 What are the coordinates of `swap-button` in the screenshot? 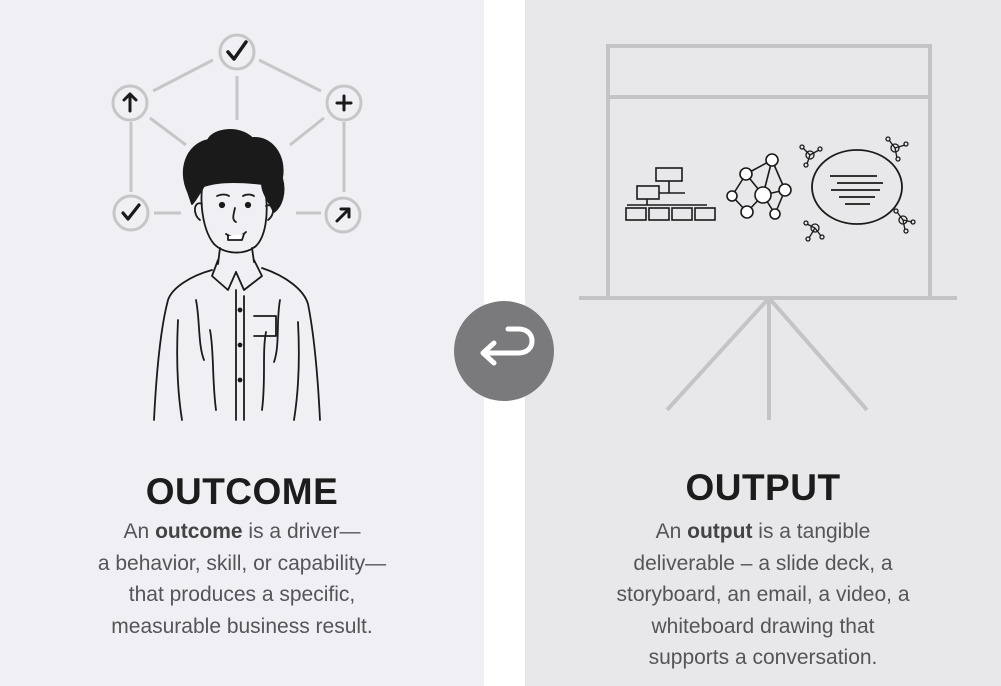 It's located at (504, 351).